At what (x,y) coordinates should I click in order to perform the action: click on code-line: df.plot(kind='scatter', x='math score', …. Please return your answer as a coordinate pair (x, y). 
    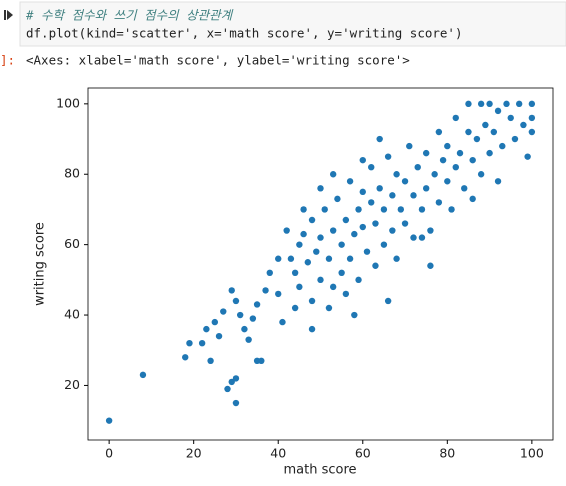
    Looking at the image, I should click on (244, 33).